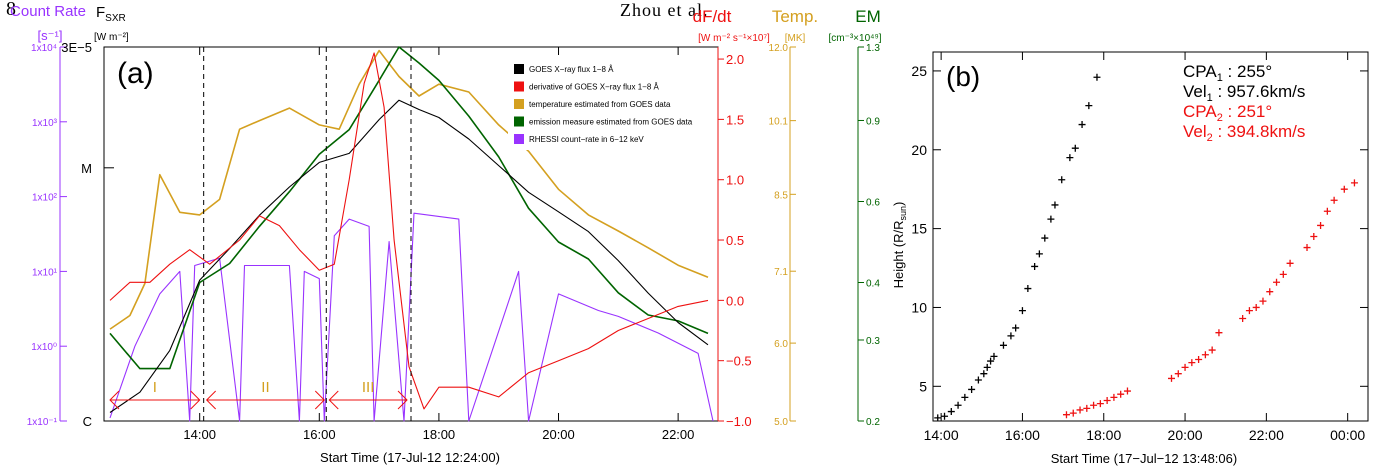 The width and height of the screenshot is (1380, 470). What do you see at coordinates (919, 71) in the screenshot?
I see `y-tick-label: 25` at bounding box center [919, 71].